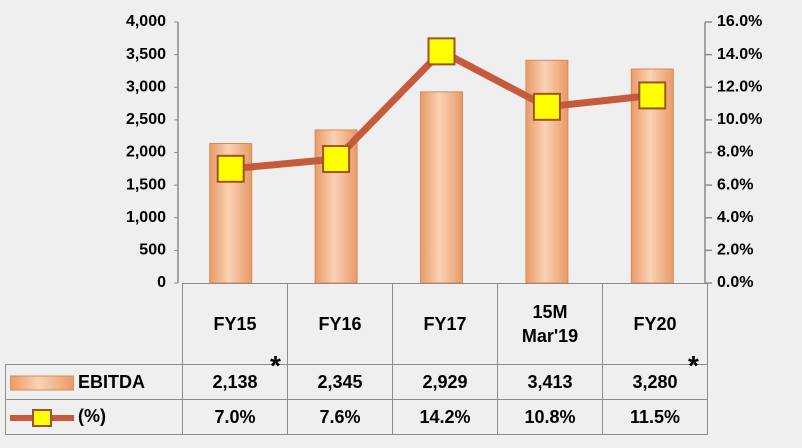 This screenshot has width=802, height=448. What do you see at coordinates (235, 417) in the screenshot?
I see `value-label: 7.0%` at bounding box center [235, 417].